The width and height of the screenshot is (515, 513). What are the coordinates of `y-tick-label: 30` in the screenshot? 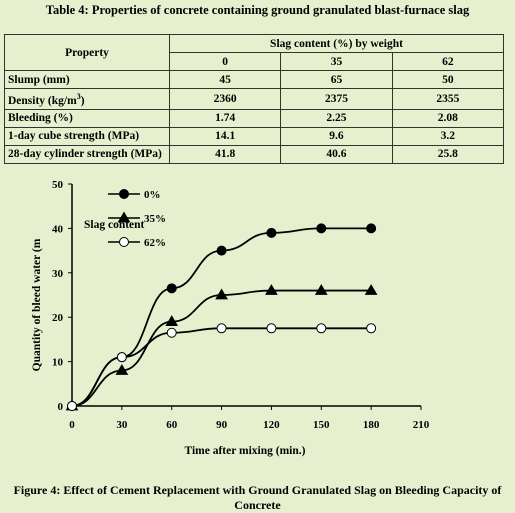 It's located at (58, 274).